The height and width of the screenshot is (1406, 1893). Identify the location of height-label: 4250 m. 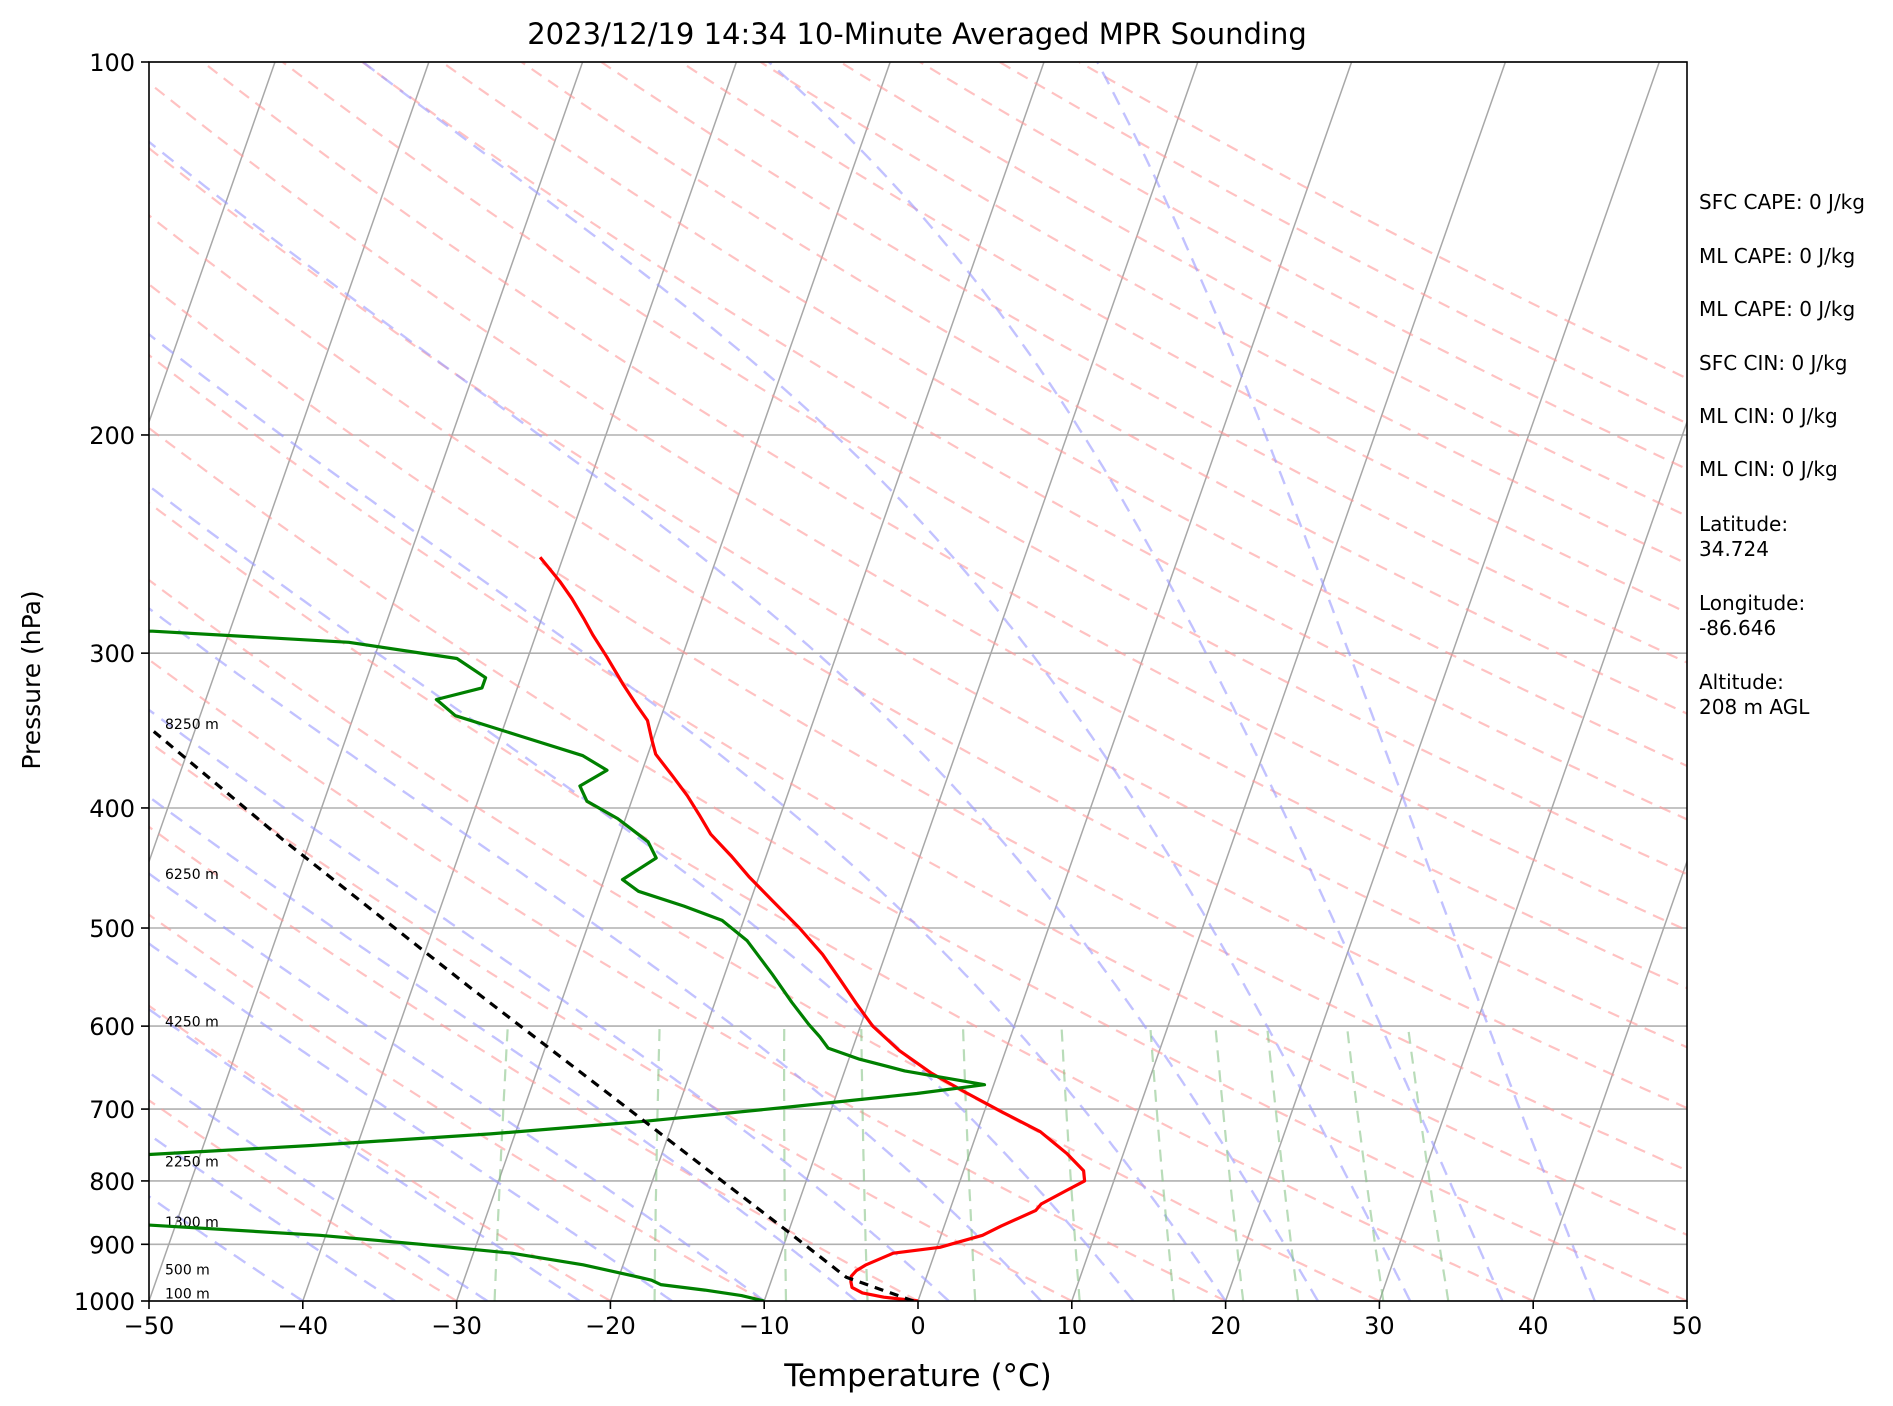
(192, 1023).